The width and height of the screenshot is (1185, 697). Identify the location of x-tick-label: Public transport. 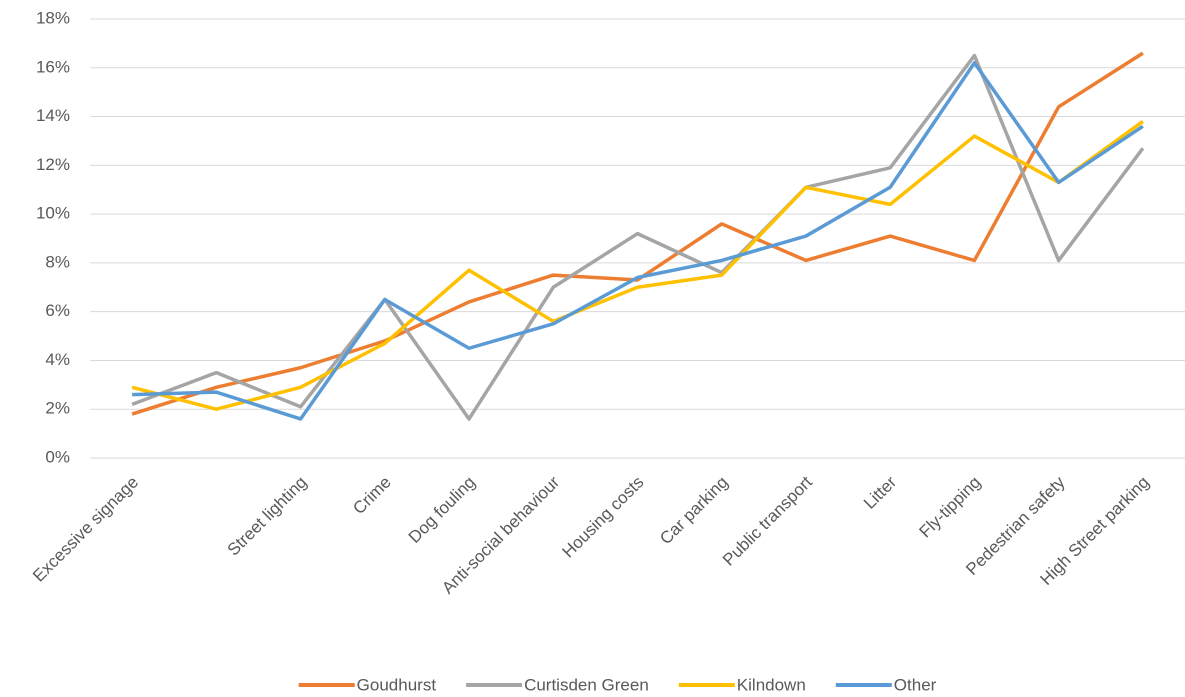
(767, 520).